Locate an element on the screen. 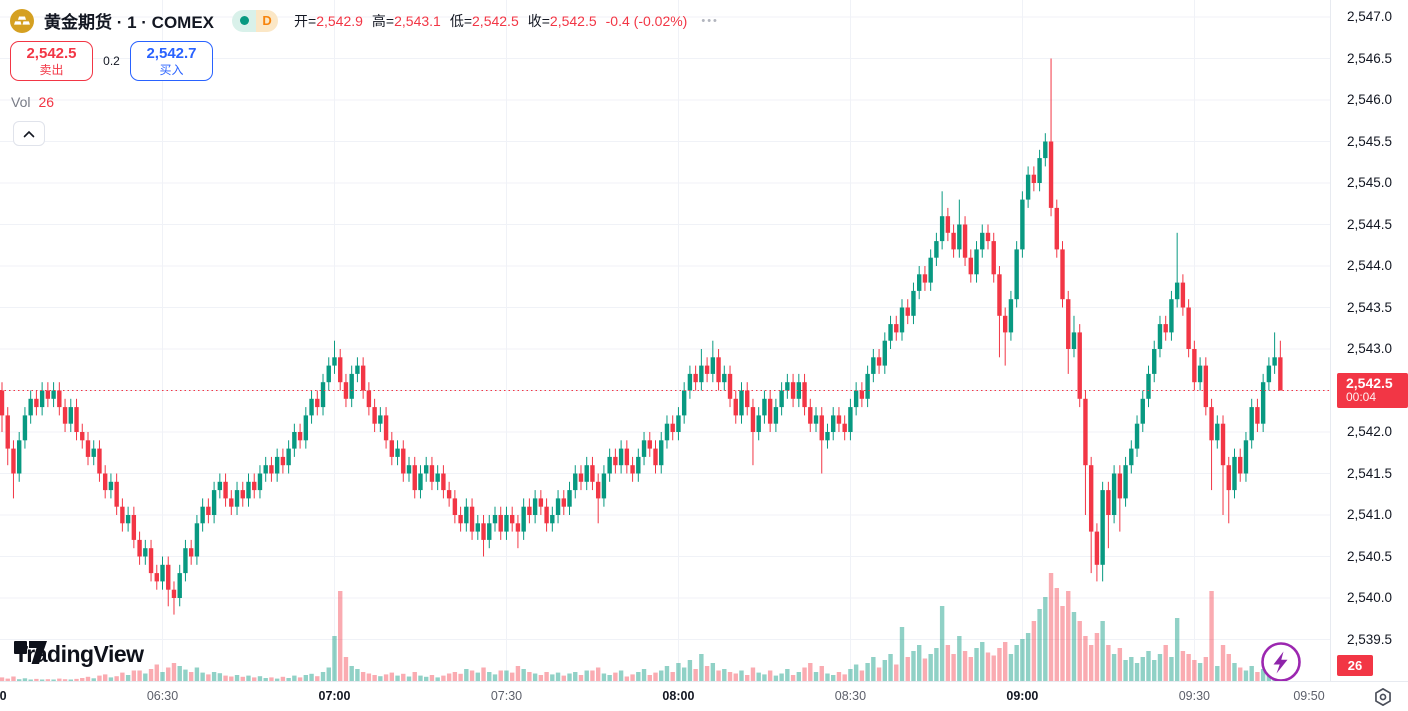 Image resolution: width=1408 pixels, height=711 pixels. change-value: -0.4 (-0.02%) is located at coordinates (646, 20).